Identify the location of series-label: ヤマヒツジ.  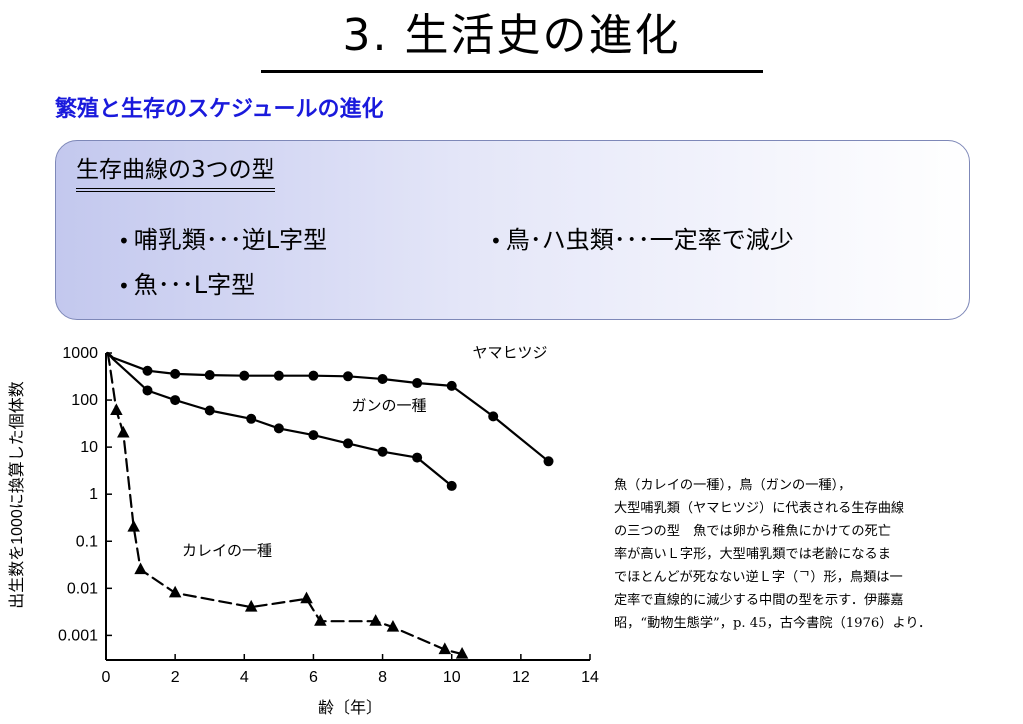
(509, 353).